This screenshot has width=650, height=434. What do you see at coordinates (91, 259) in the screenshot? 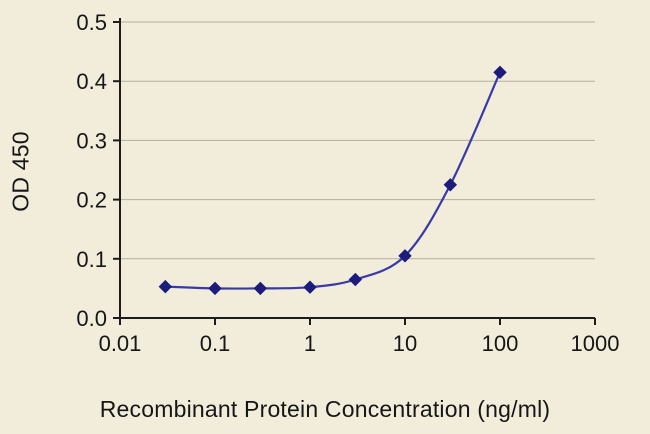
I see `y-tick-label: 0.1` at bounding box center [91, 259].